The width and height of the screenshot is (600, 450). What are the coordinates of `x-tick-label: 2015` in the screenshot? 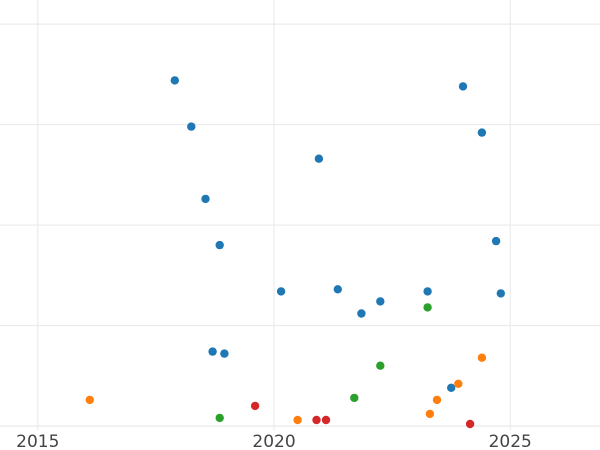 It's located at (37, 441).